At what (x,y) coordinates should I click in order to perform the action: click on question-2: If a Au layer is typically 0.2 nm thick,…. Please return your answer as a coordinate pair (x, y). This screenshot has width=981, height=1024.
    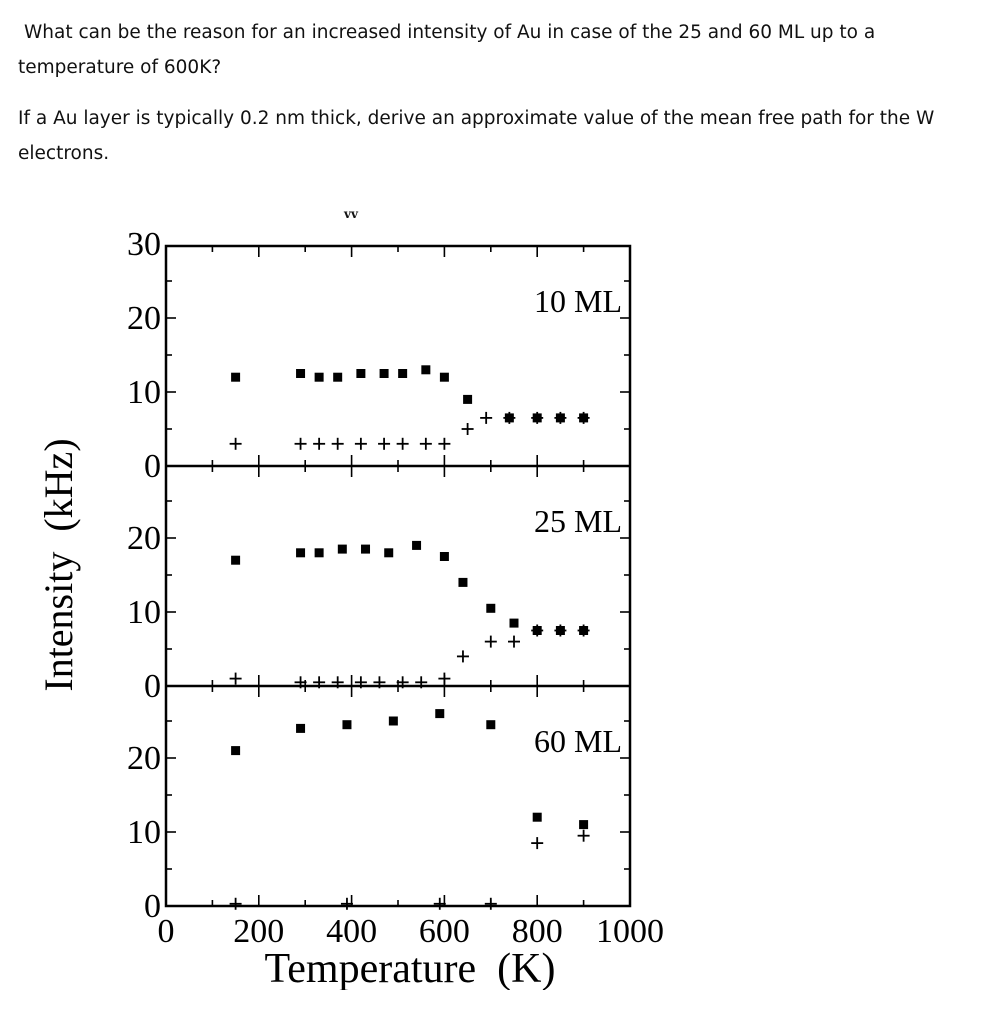
    Looking at the image, I should click on (476, 136).